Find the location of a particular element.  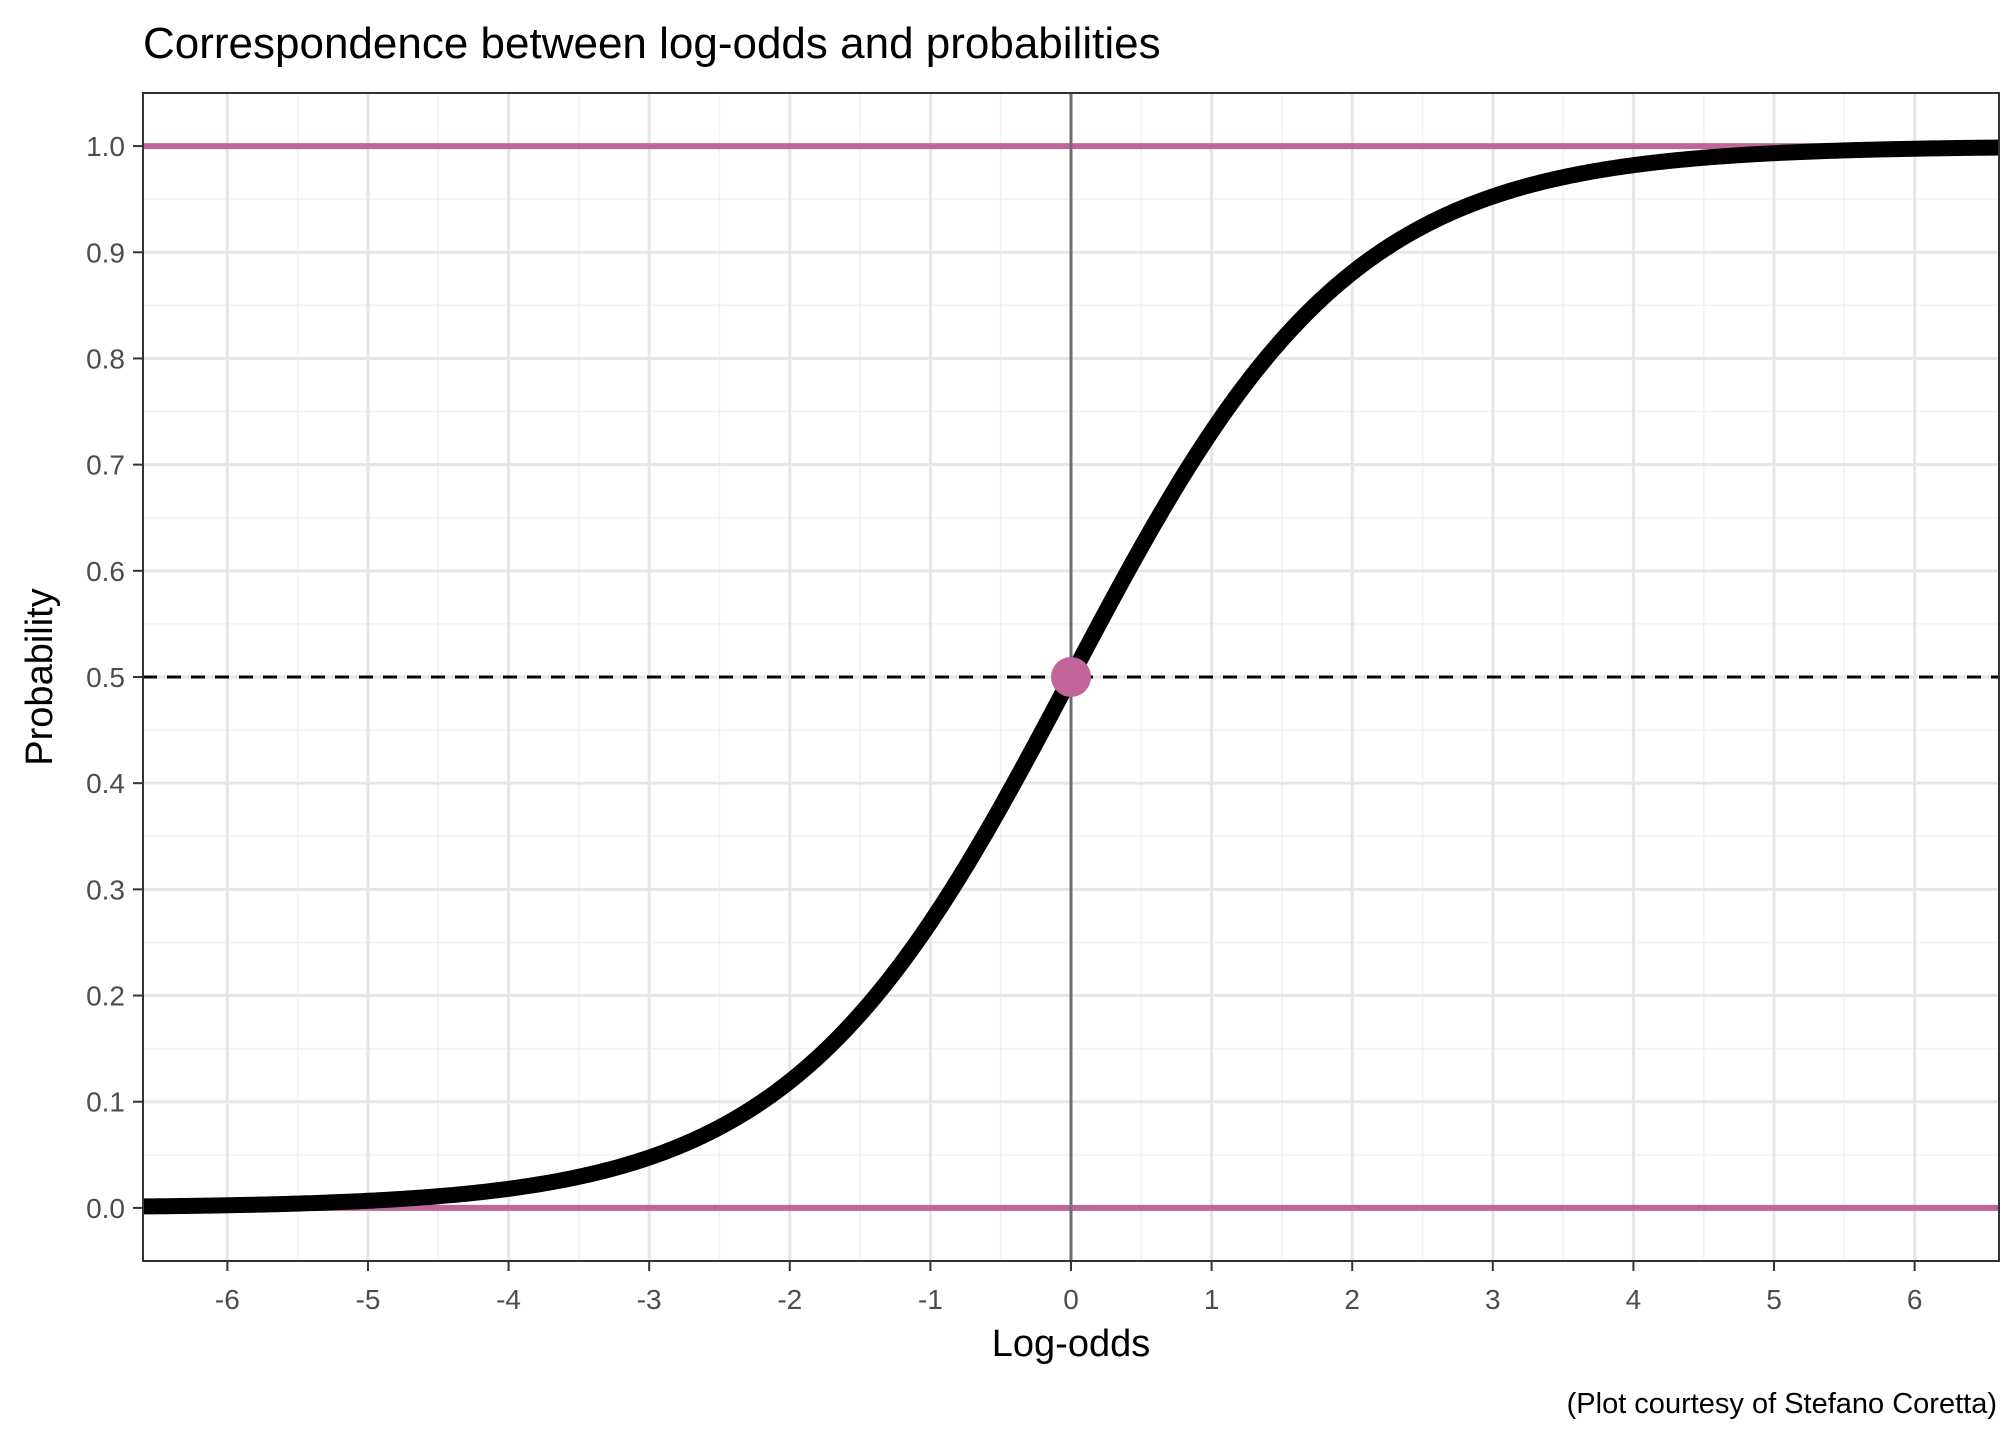

y-tick-label: 0.6 is located at coordinates (105, 571).